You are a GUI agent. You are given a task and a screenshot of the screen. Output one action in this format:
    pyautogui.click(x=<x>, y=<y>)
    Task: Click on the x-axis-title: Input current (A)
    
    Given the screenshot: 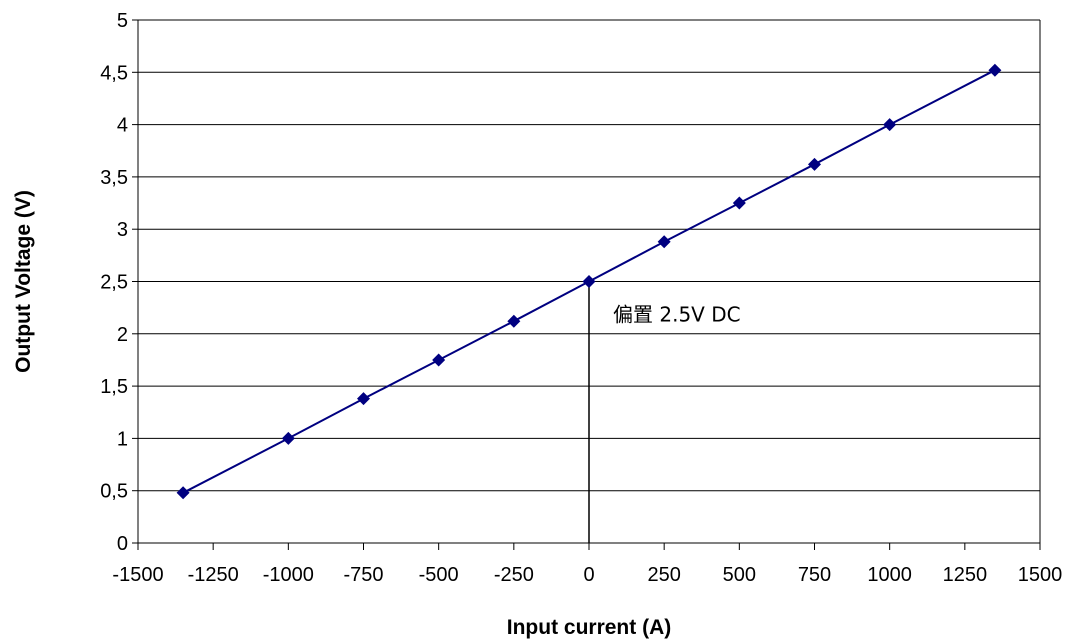 What is the action you would take?
    pyautogui.click(x=589, y=627)
    